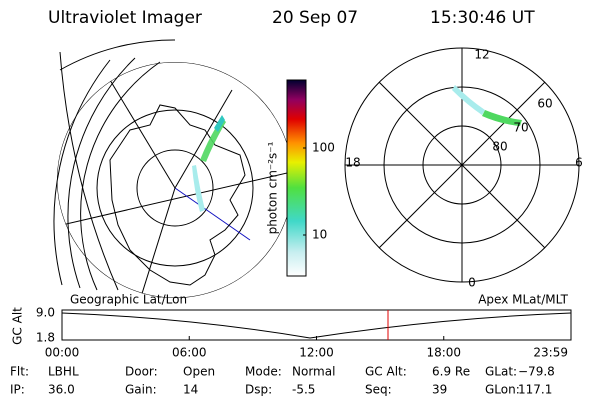 The height and width of the screenshot is (400, 600). Describe the element at coordinates (472, 283) in the screenshot. I see `mlt-label: 0` at that location.